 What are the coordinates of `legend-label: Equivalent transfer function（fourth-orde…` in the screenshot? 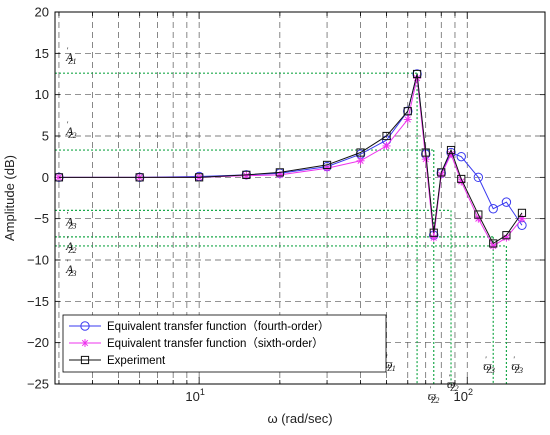 It's located at (218, 326).